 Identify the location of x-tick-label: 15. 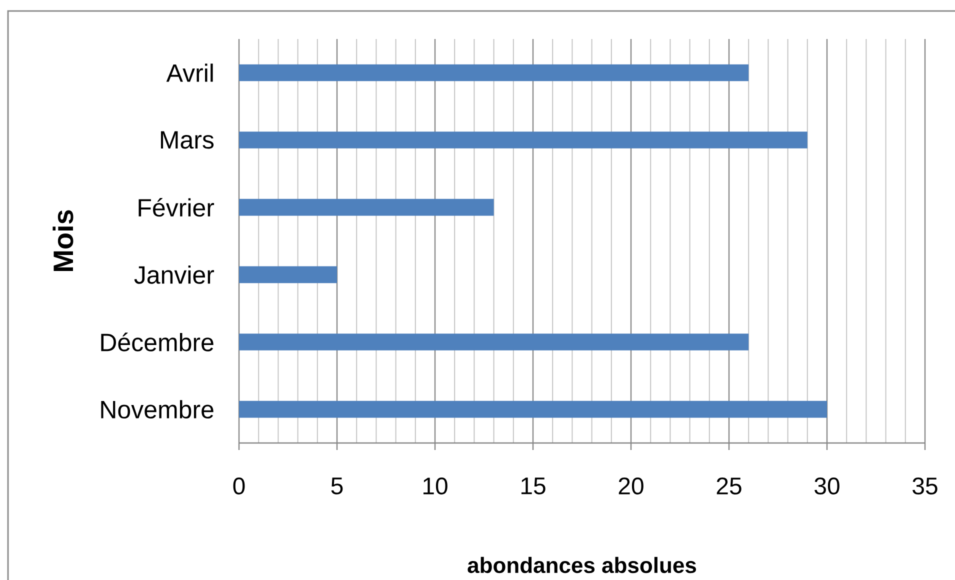
(533, 486).